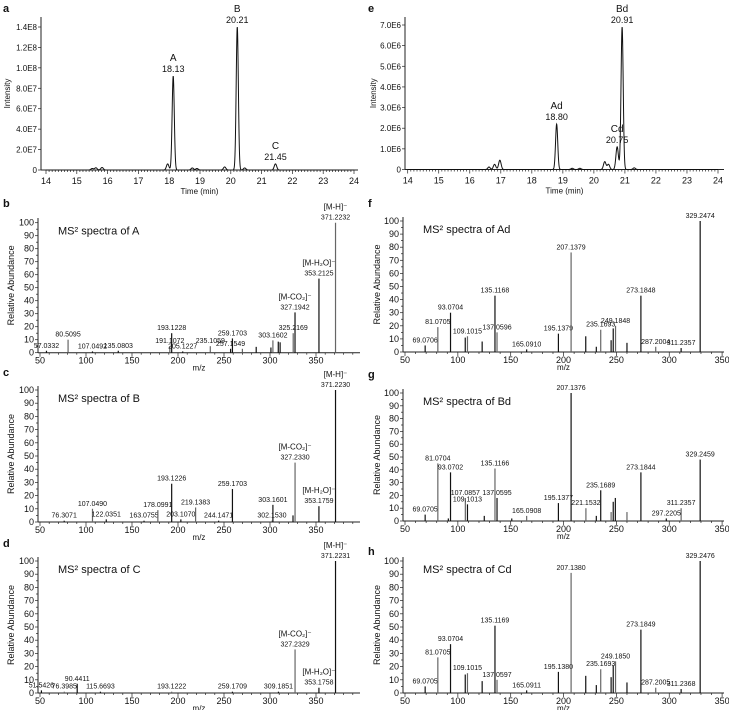  I want to click on peak-mz-label: 195.1377, so click(558, 498).